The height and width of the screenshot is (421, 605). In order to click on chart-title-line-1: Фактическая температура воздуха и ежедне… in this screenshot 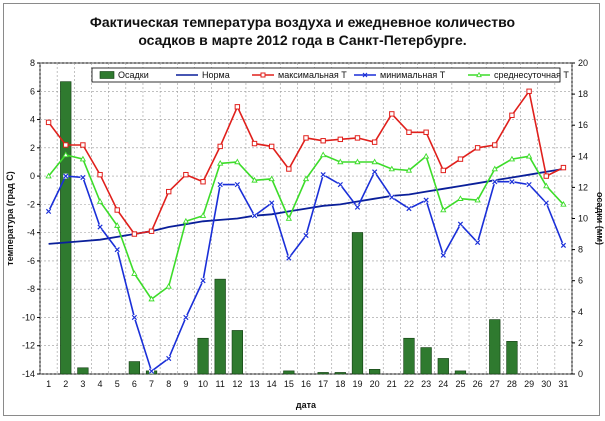, I will do `click(302, 22)`.